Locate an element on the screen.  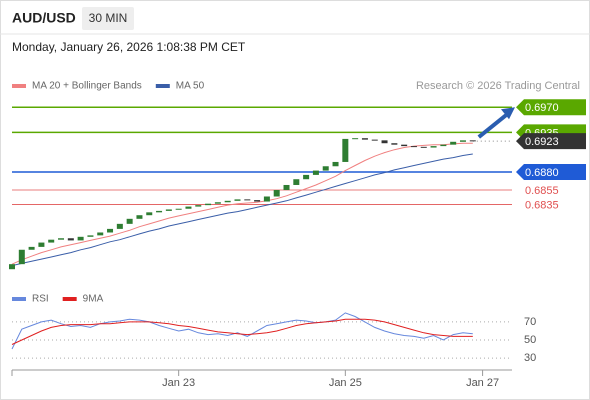
forecast-arrowhead is located at coordinates (508, 113).